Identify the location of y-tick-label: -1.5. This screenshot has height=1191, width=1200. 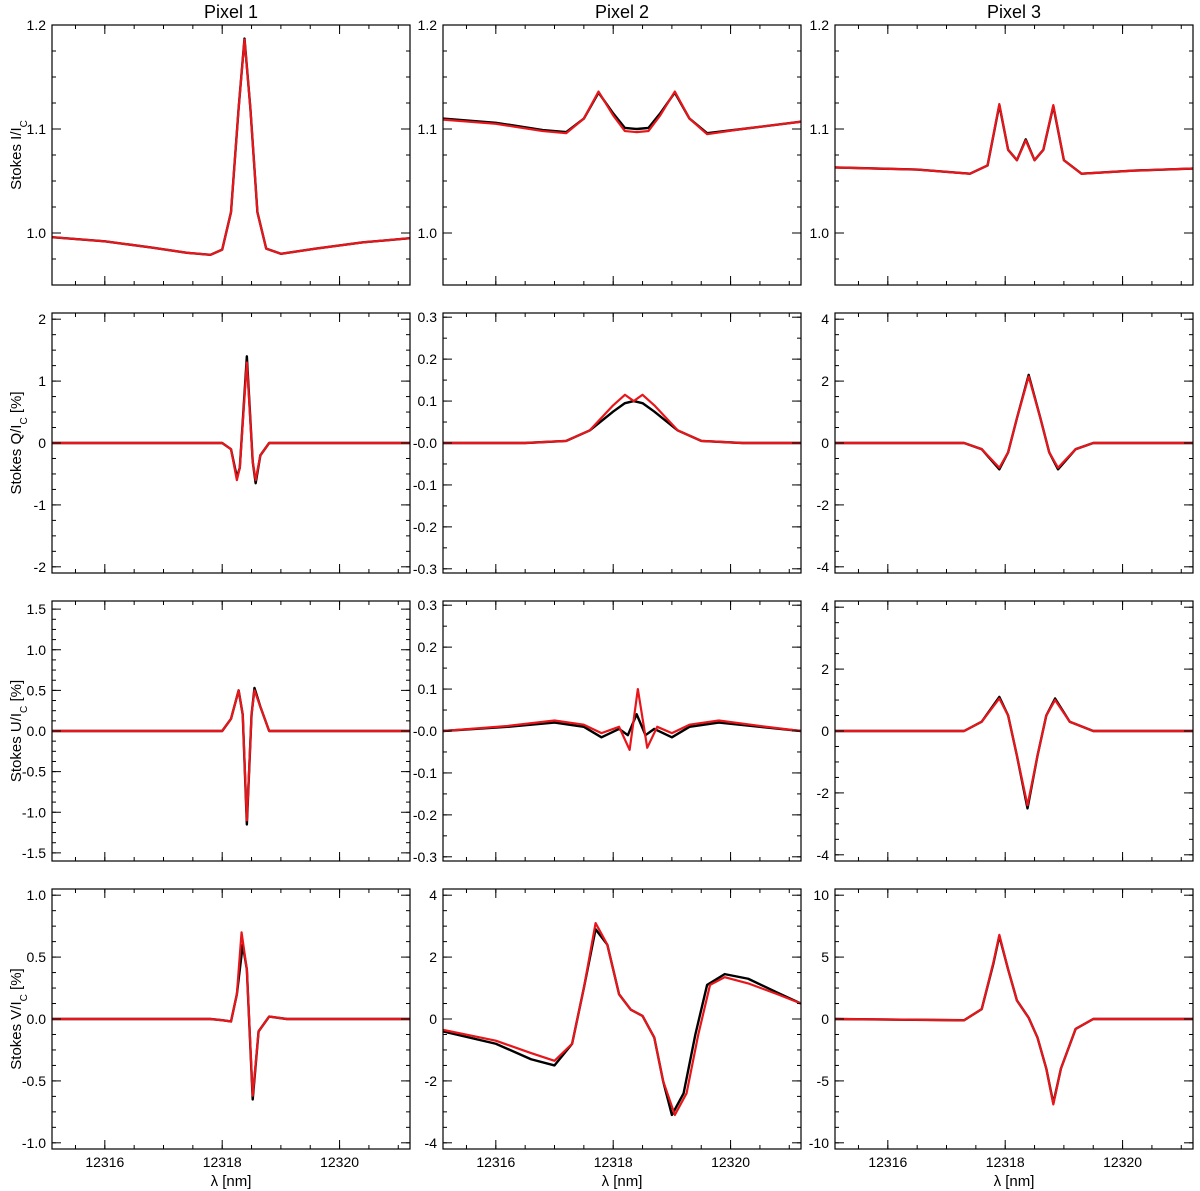
(34, 853).